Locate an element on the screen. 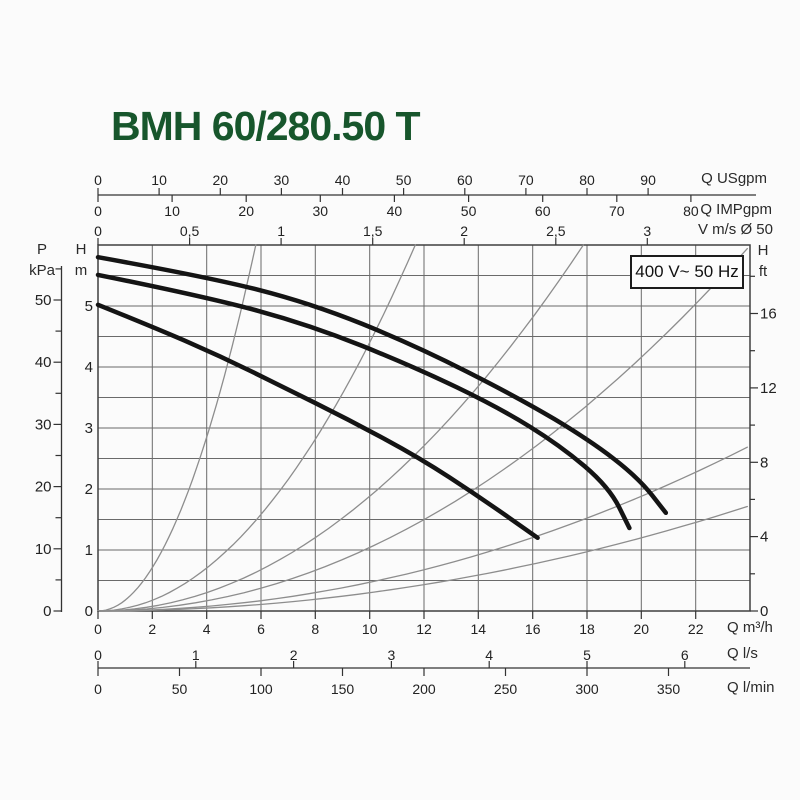 Image resolution: width=800 pixels, height=800 pixels. svg-text: 1,5 is located at coordinates (373, 231).